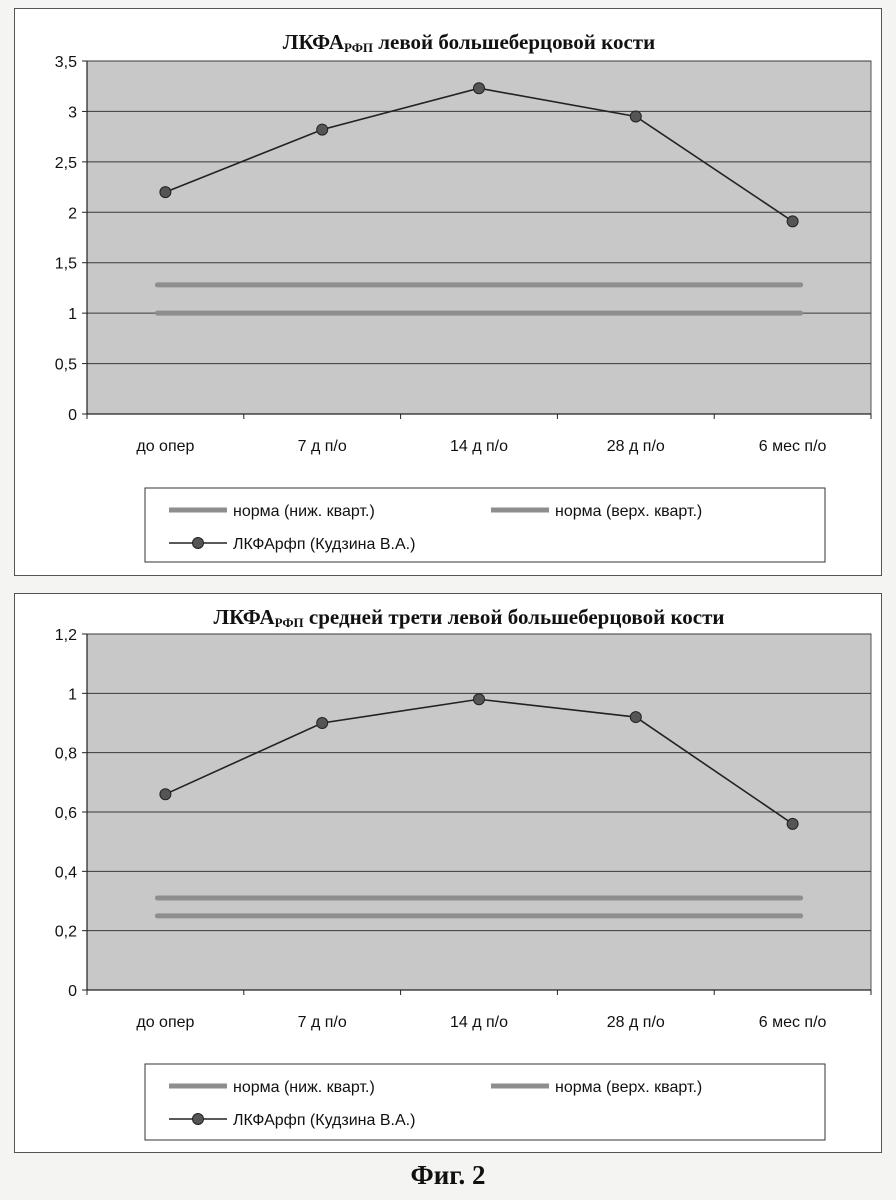 Image resolution: width=896 pixels, height=1200 pixels. What do you see at coordinates (72, 213) in the screenshot?
I see `y-tick-label: 2` at bounding box center [72, 213].